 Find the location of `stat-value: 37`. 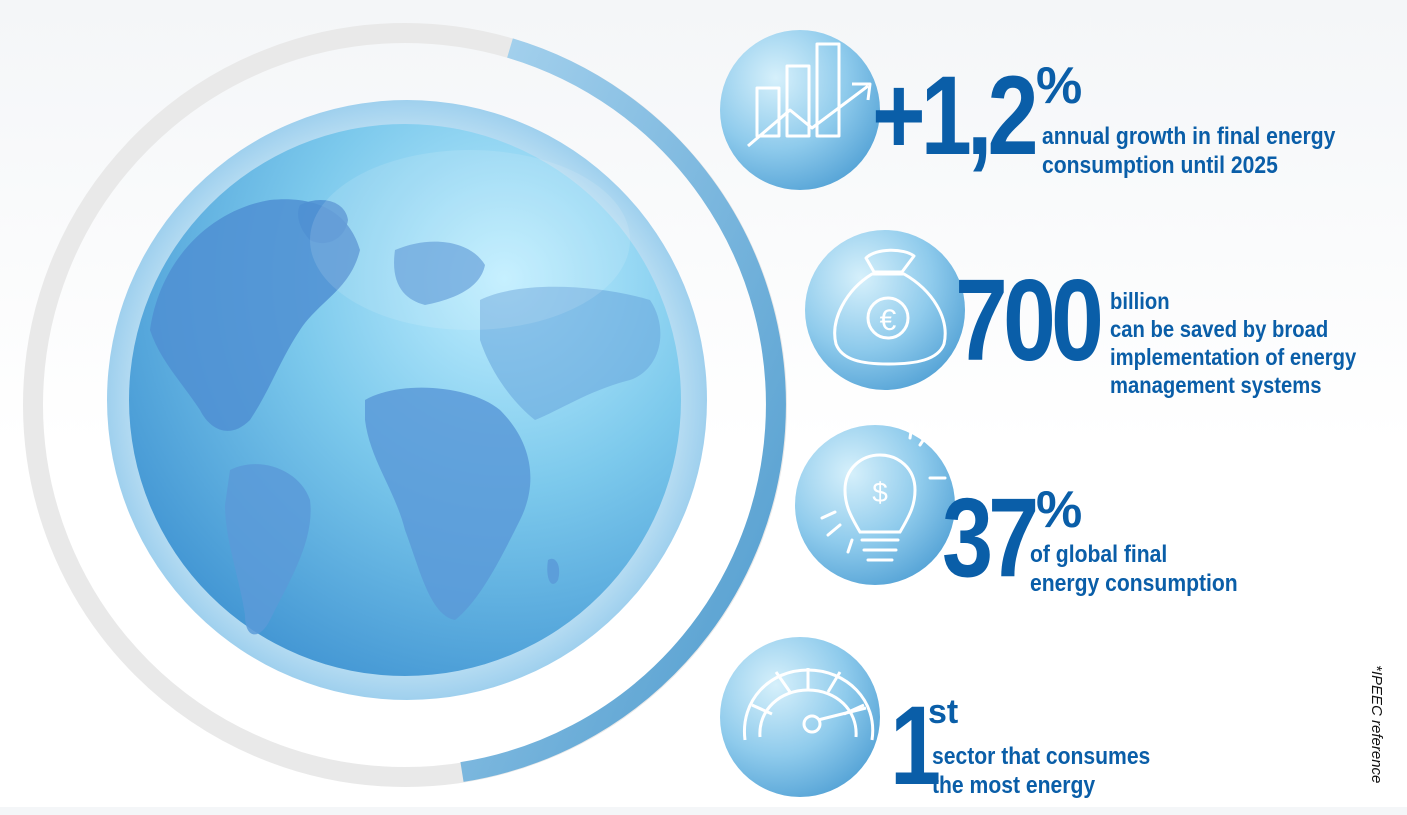

stat-value: 37 is located at coordinates (990, 537).